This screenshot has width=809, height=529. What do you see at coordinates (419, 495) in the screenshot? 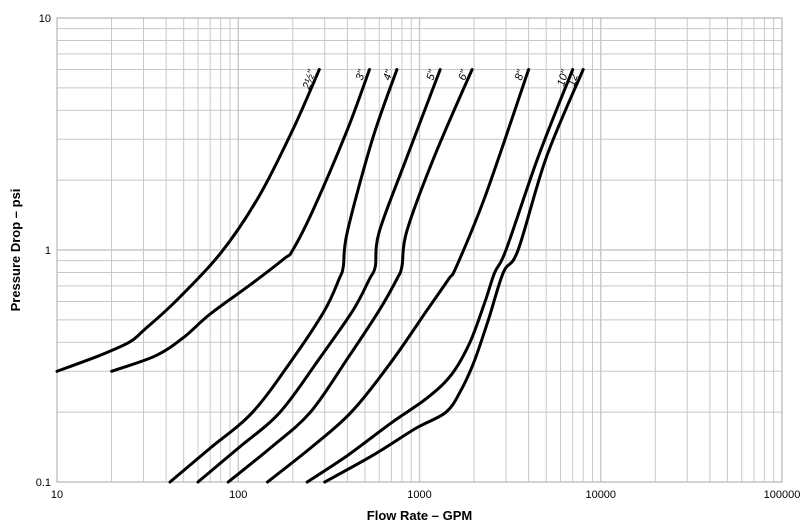
I see `x-tick-label: 1000` at bounding box center [419, 495].